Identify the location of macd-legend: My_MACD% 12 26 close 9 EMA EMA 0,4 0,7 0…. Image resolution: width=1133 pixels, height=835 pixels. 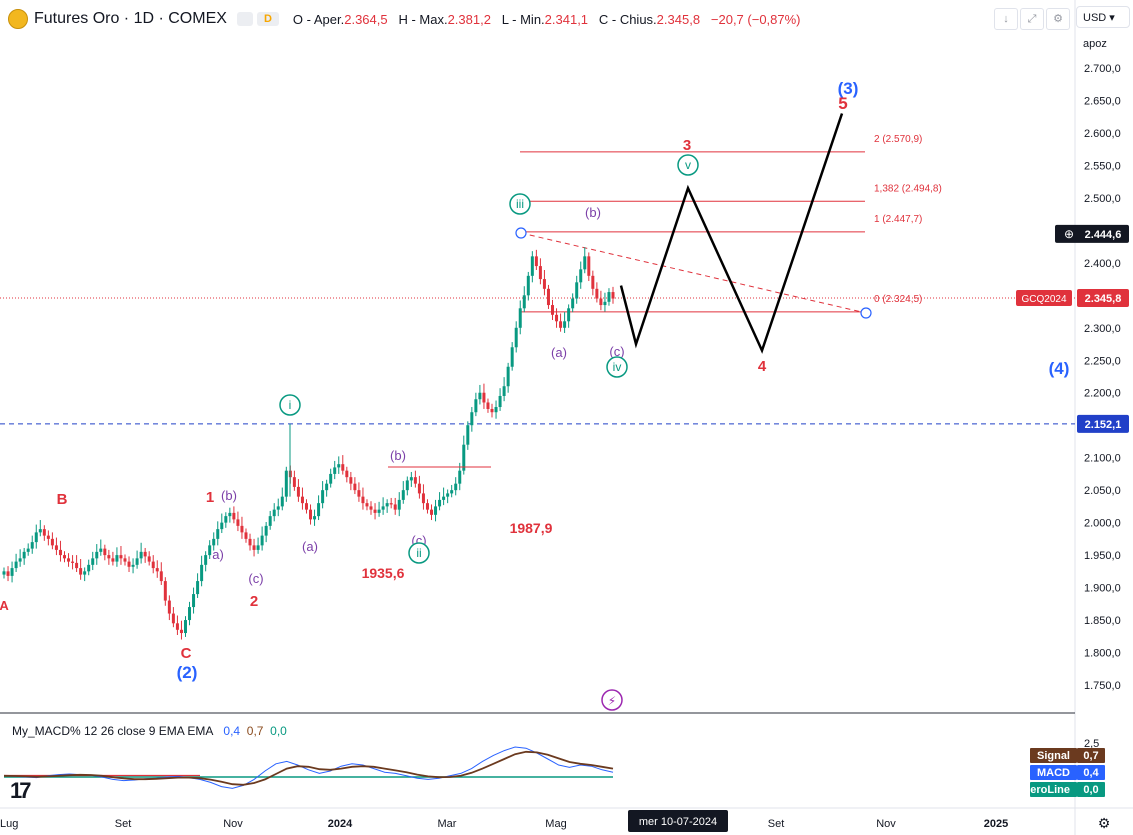
(149, 731).